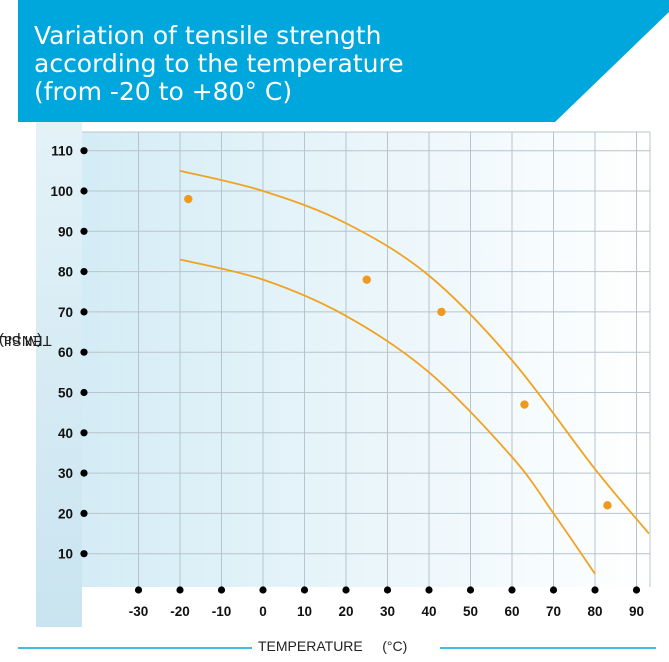 This screenshot has height=662, width=669. I want to click on y-axis-strip, so click(59, 374).